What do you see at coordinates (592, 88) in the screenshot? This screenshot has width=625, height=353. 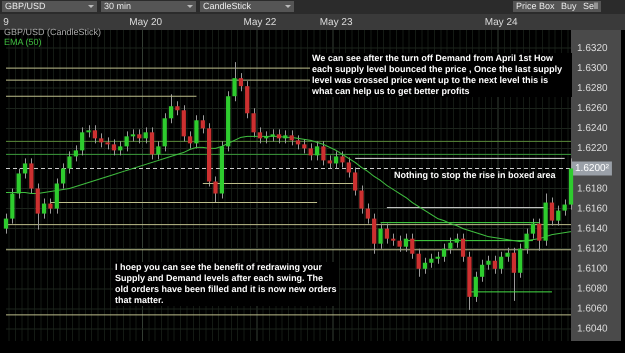 I see `y-tick-label: 1.6280` at bounding box center [592, 88].